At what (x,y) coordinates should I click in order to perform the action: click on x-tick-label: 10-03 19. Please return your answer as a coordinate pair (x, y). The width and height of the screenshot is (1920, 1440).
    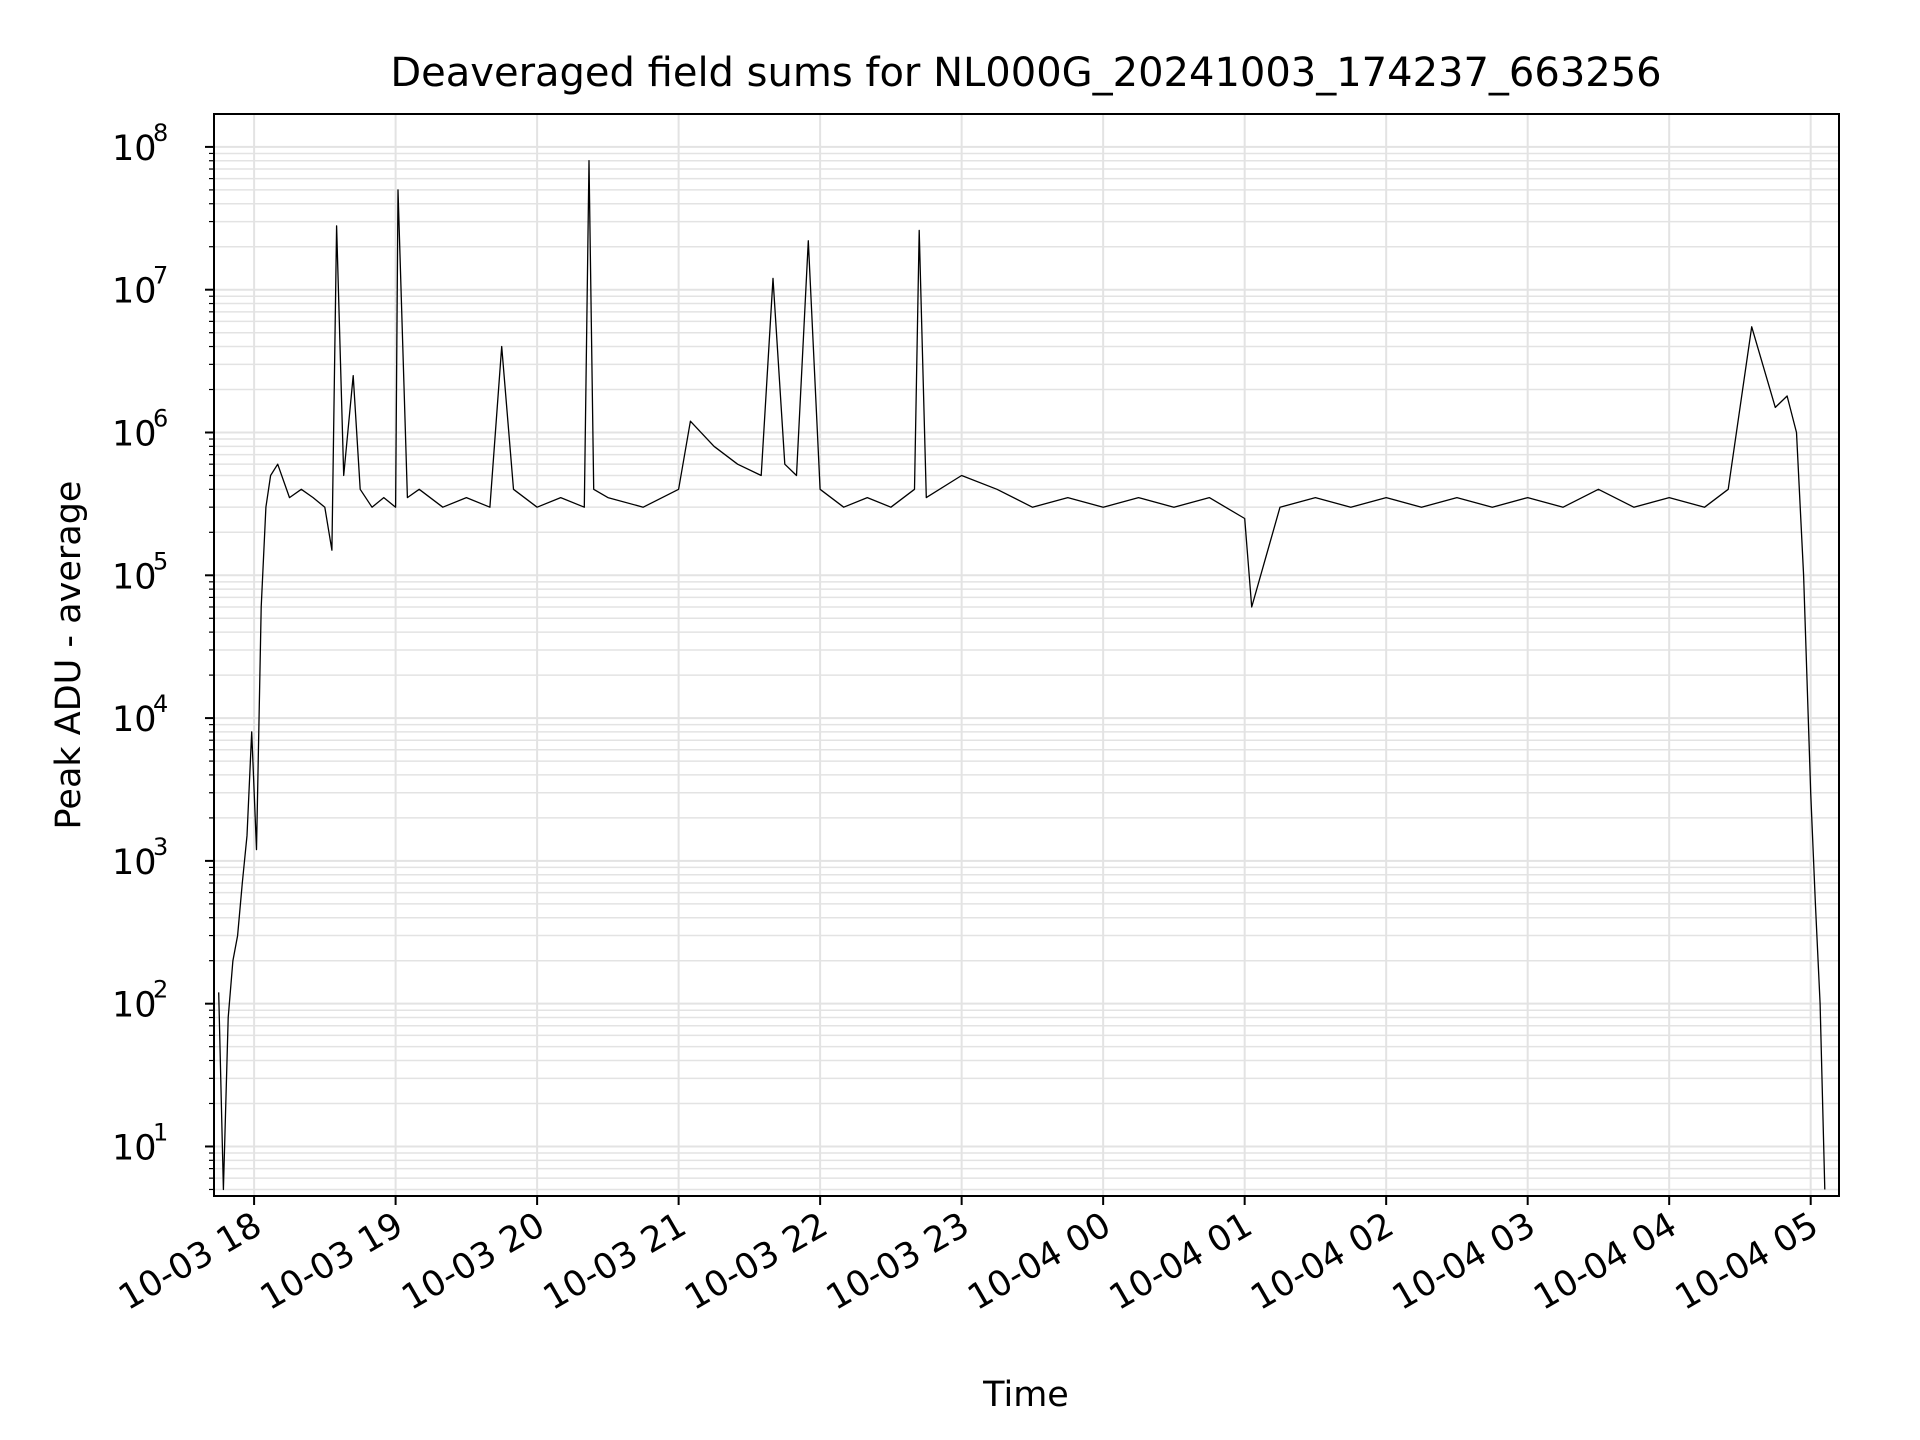
    Looking at the image, I should click on (332, 1261).